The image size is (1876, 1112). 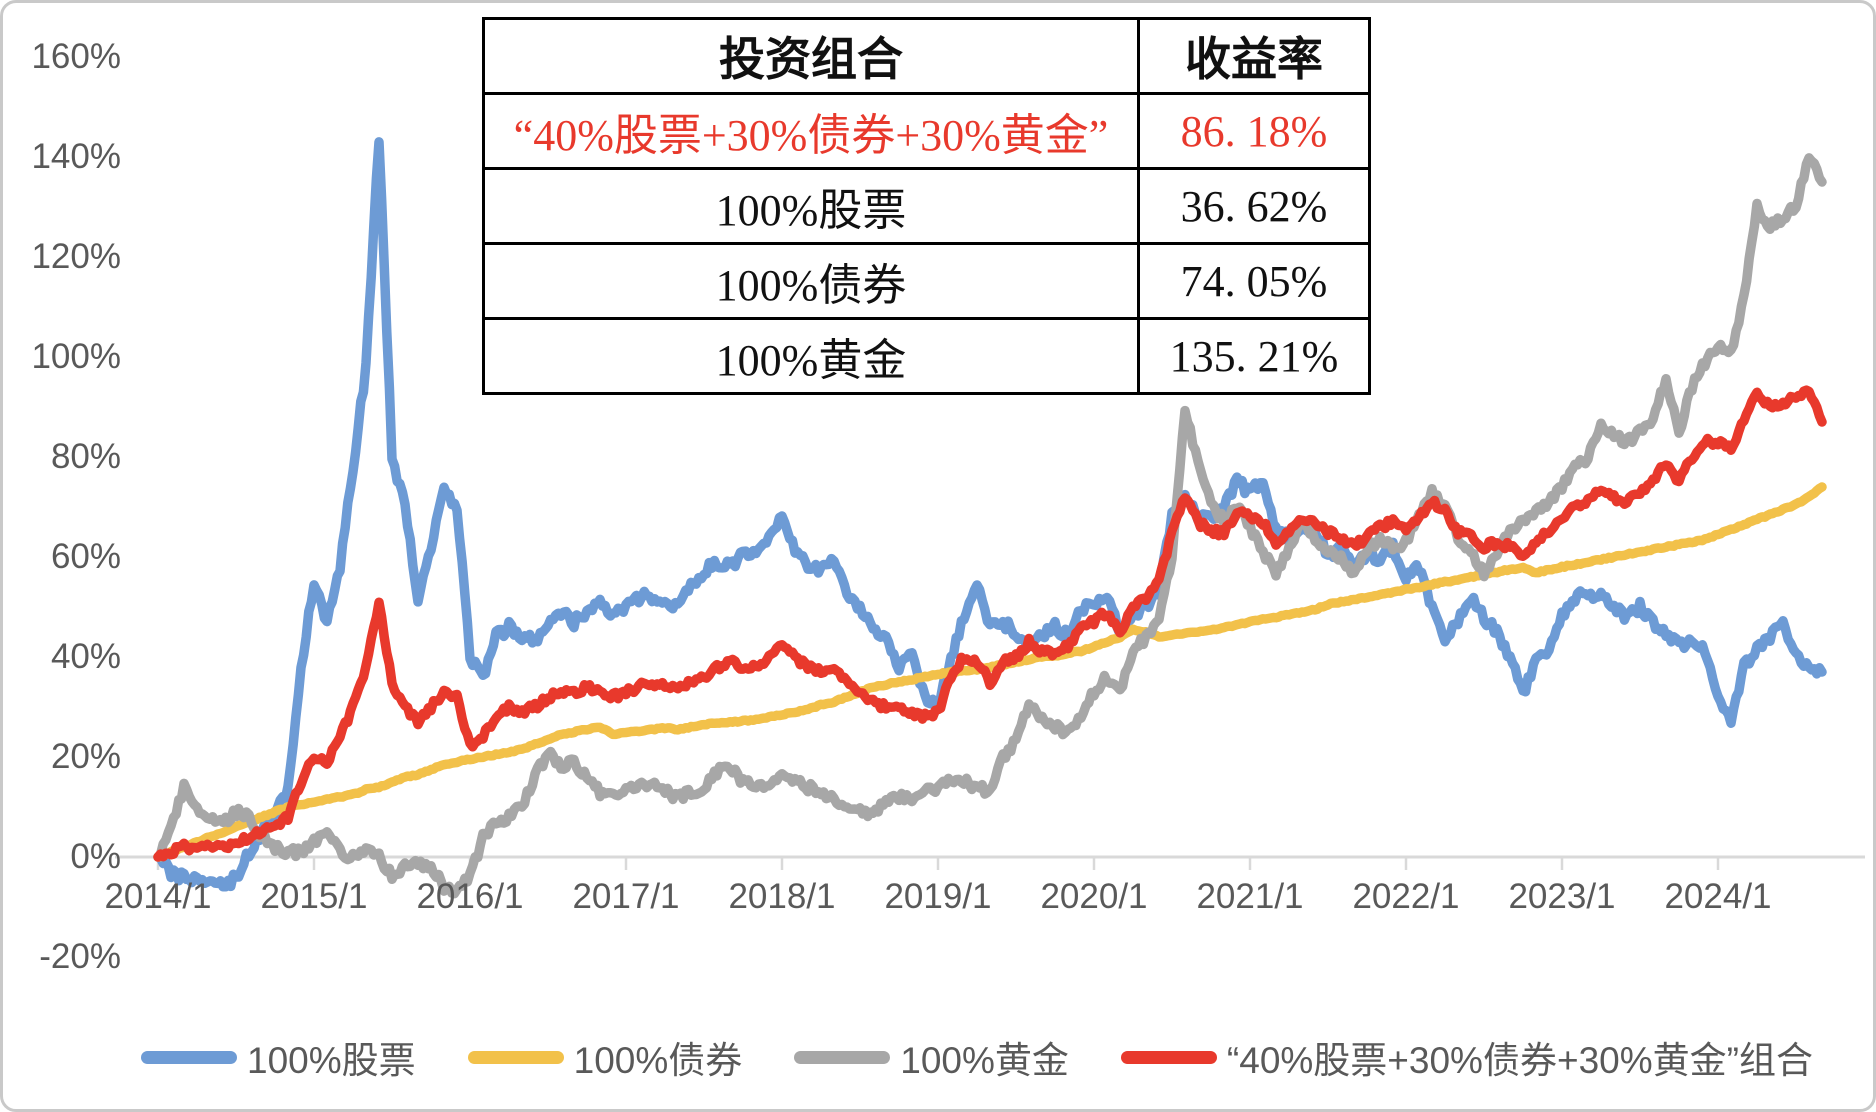 What do you see at coordinates (85, 656) in the screenshot?
I see `y-axis-tick-label: 40%` at bounding box center [85, 656].